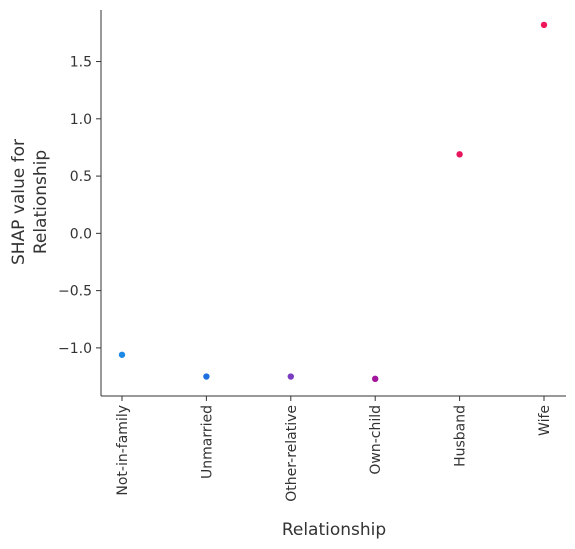 This screenshot has height=549, width=575. I want to click on x-tick-label: Other-relative, so click(292, 453).